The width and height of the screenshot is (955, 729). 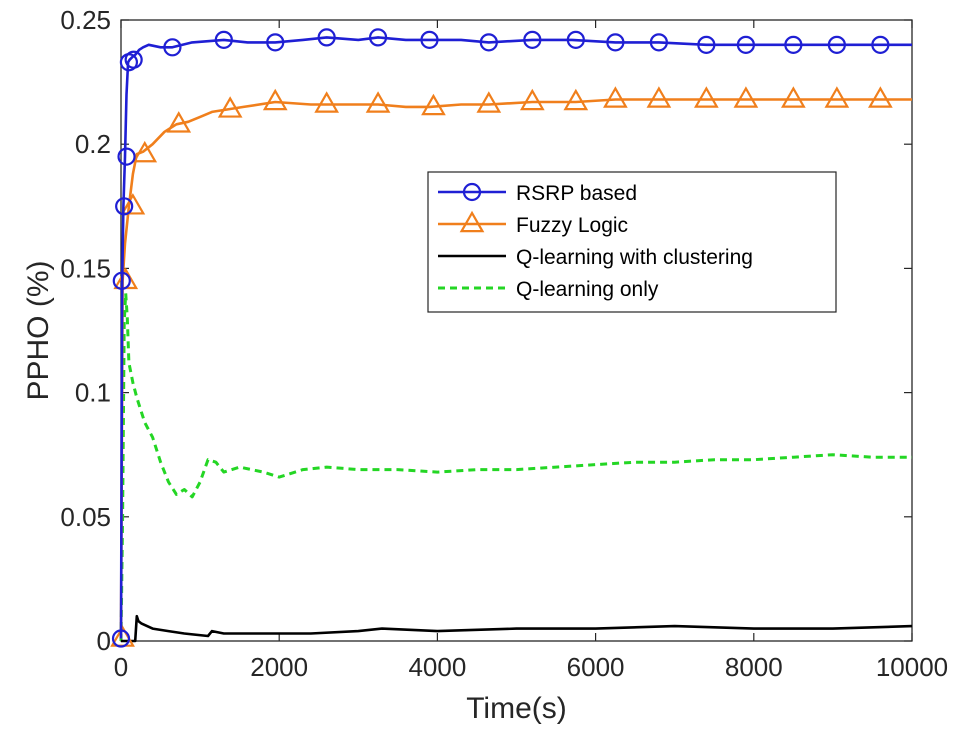 I want to click on legend-box, so click(x=632, y=242).